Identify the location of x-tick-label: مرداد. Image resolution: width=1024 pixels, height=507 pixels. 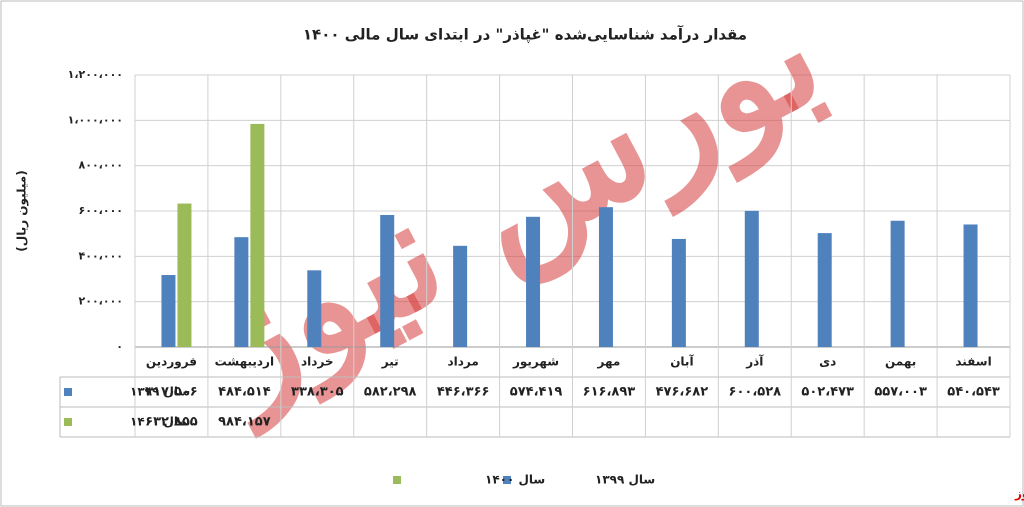
(462, 362).